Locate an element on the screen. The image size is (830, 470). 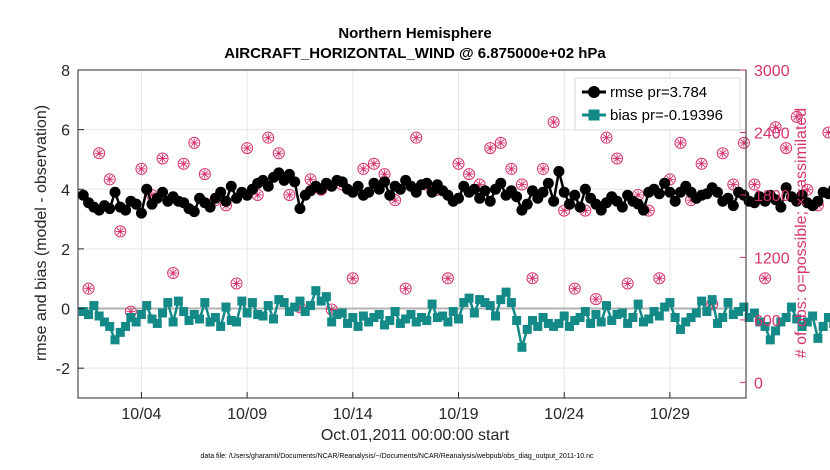
y2-tick-label: 0 is located at coordinates (758, 383).